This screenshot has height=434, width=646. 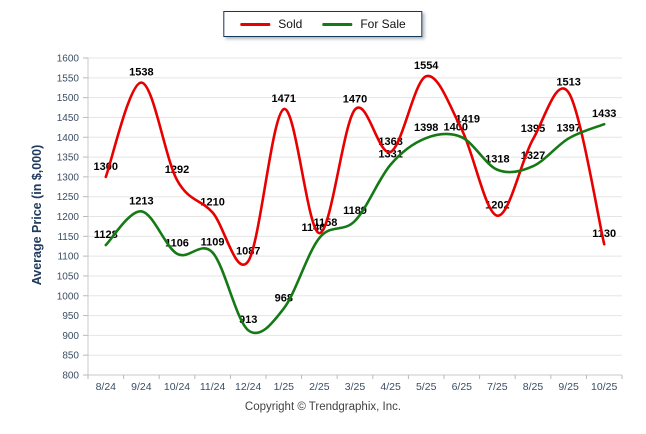 I want to click on x-tick-label: 10/24, so click(x=177, y=387).